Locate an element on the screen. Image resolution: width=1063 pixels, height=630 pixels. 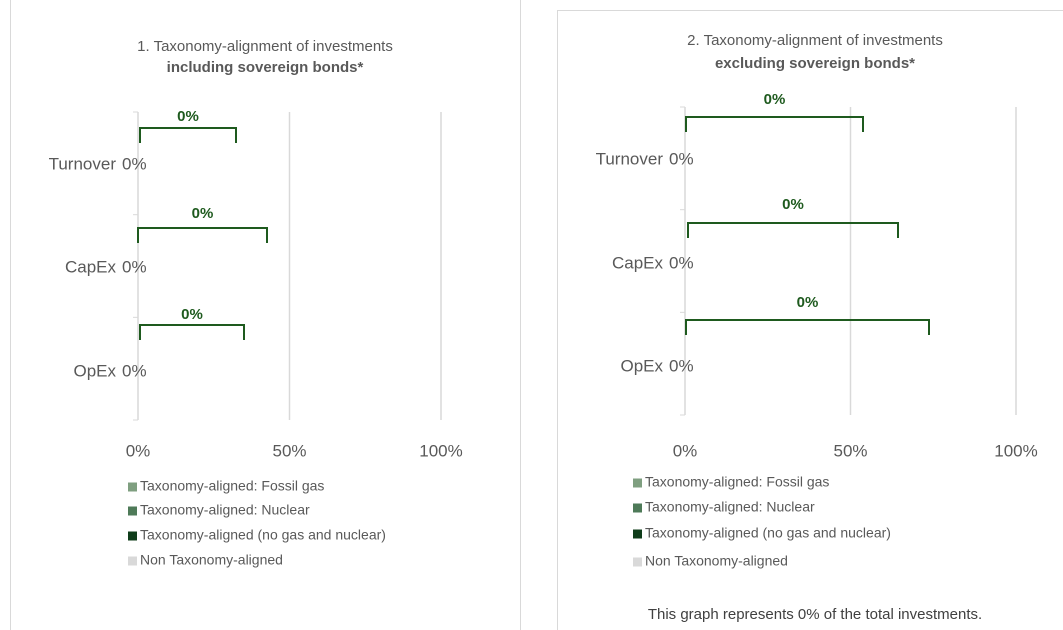
chart-subtitle: including sovereign bonds* is located at coordinates (265, 67).